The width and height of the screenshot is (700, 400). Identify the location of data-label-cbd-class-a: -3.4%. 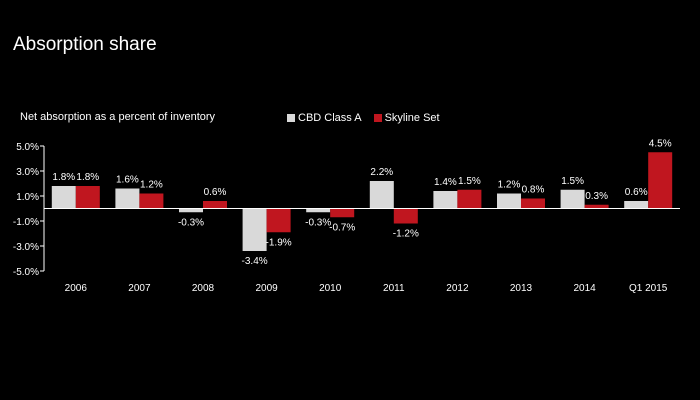
(255, 261).